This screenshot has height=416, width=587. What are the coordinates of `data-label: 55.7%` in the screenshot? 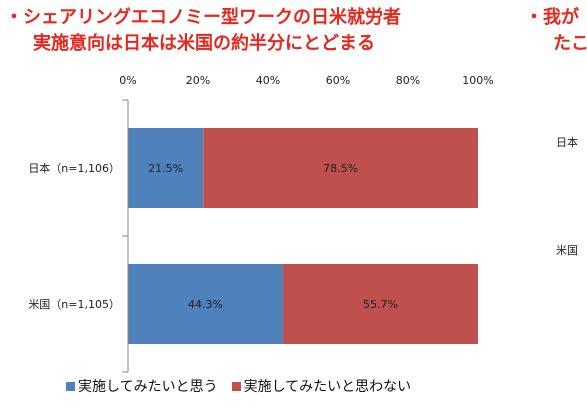 It's located at (380, 304).